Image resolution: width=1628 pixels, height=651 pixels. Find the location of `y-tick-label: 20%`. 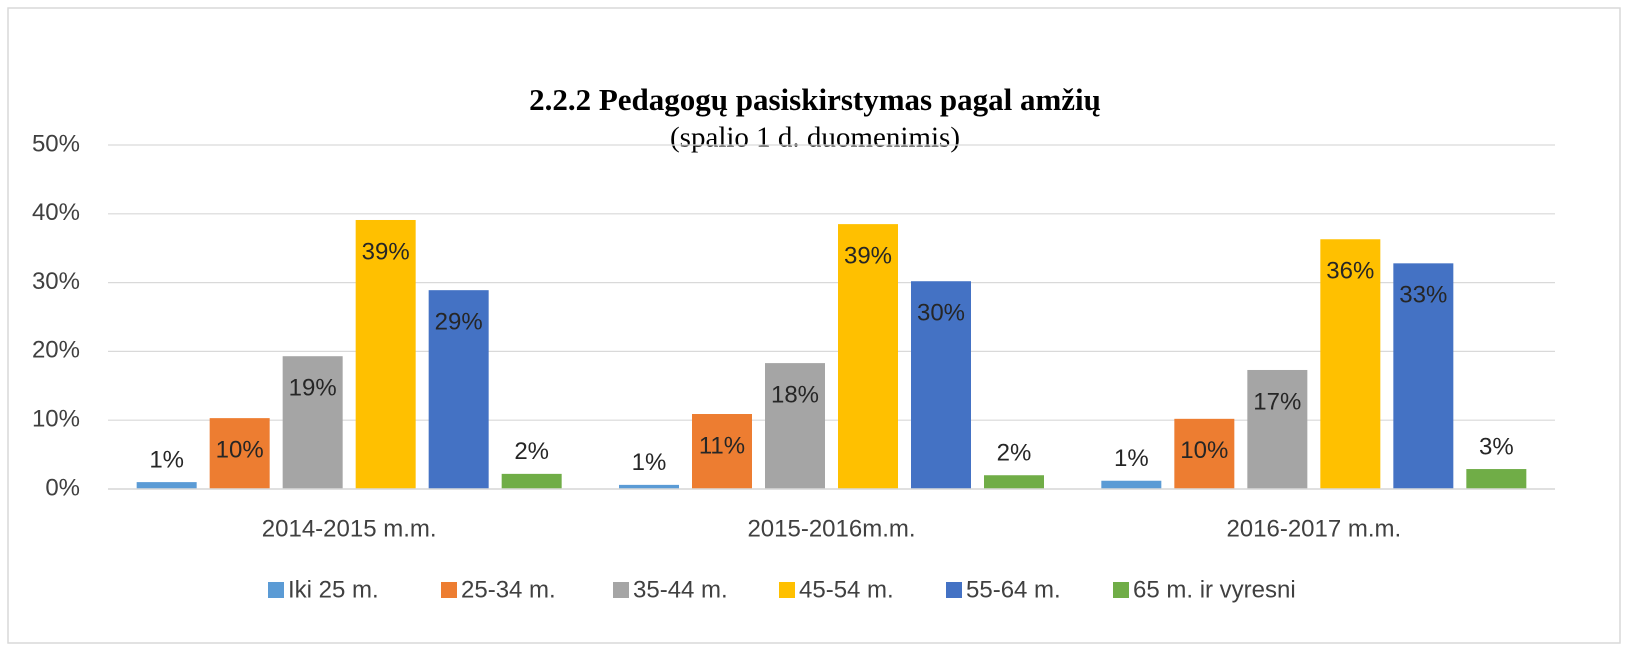

y-tick-label: 20% is located at coordinates (56, 350).